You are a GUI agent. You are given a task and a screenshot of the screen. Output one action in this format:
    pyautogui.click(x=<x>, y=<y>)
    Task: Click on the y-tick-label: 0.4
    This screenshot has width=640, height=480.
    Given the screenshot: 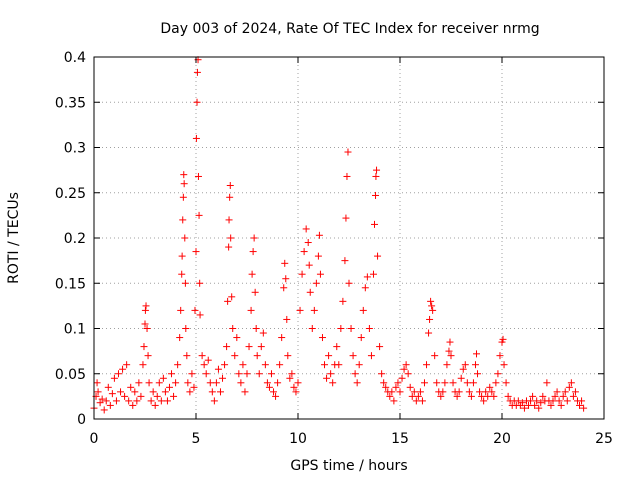 What is the action you would take?
    pyautogui.click(x=75, y=58)
    